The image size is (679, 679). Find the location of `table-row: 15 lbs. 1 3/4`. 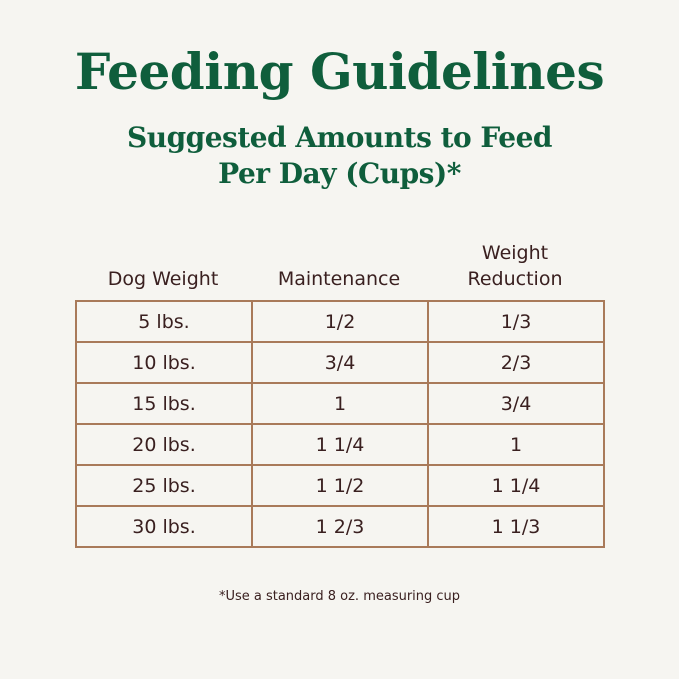

table-row: 15 lbs. 1 3/4 is located at coordinates (340, 403).